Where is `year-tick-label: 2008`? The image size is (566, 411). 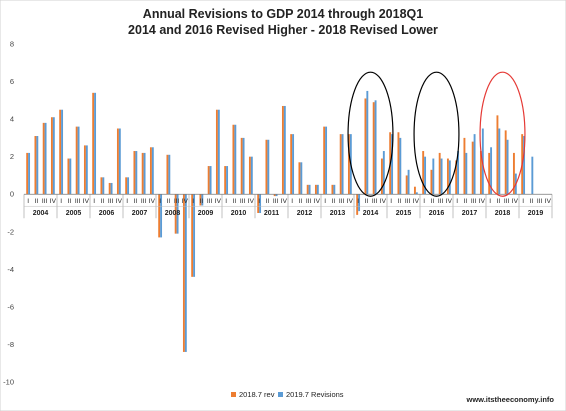 year-tick-label: 2008 is located at coordinates (173, 213).